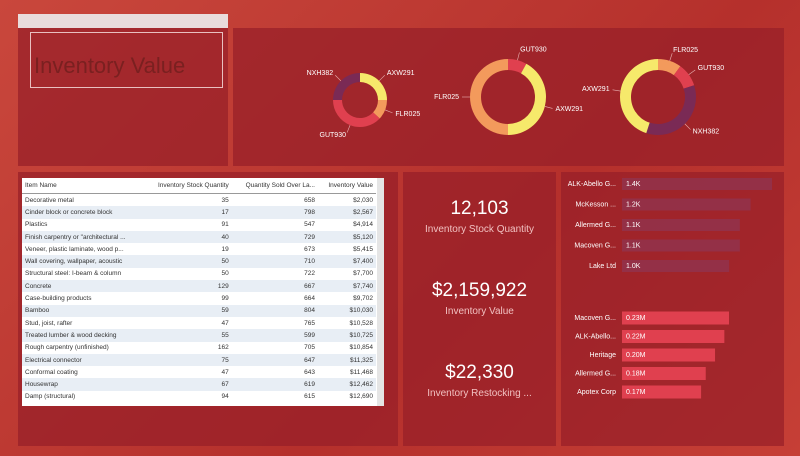 Image resolution: width=800 pixels, height=456 pixels. Describe the element at coordinates (274, 360) in the screenshot. I see `table-cell: 647` at that location.